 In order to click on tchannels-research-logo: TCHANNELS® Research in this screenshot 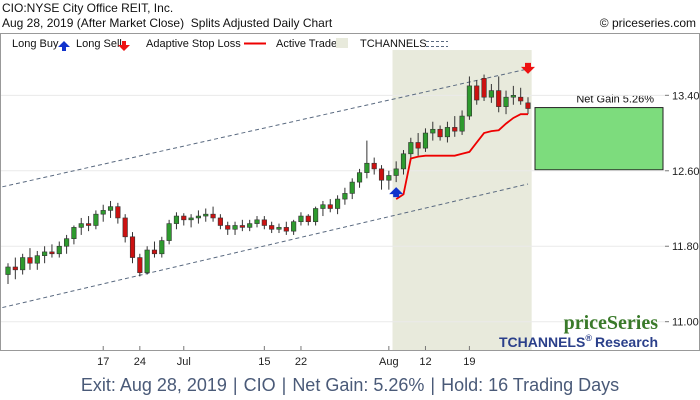, I will do `click(578, 341)`.